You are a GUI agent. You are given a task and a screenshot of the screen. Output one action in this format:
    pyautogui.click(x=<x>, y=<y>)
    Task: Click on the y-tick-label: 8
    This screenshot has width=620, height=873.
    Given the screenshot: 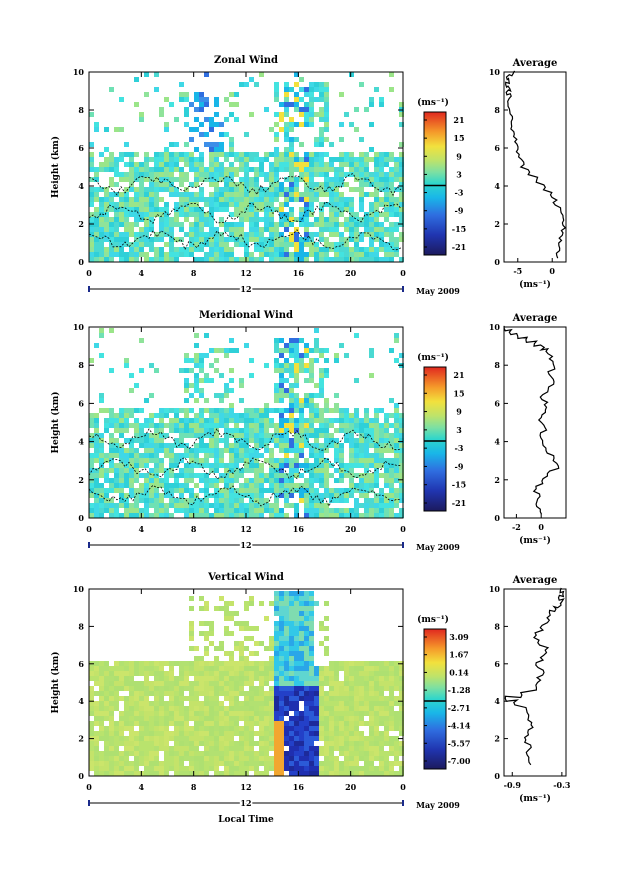 What is the action you would take?
    pyautogui.click(x=81, y=626)
    